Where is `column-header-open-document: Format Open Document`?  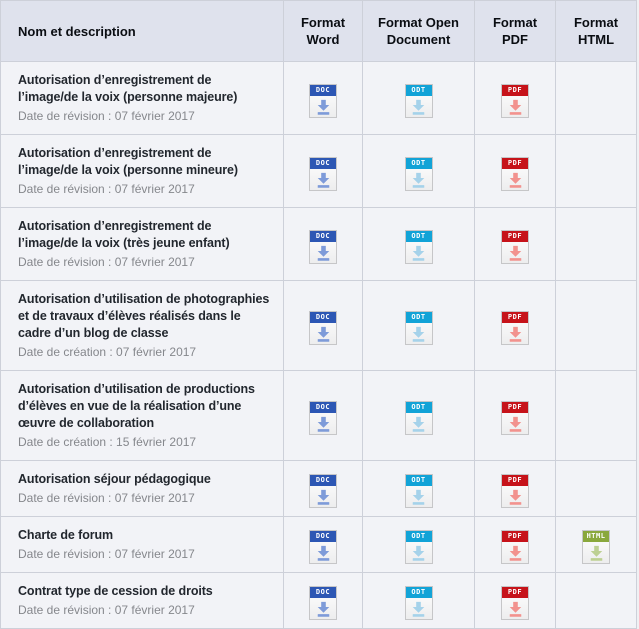 column-header-open-document: Format Open Document is located at coordinates (418, 31).